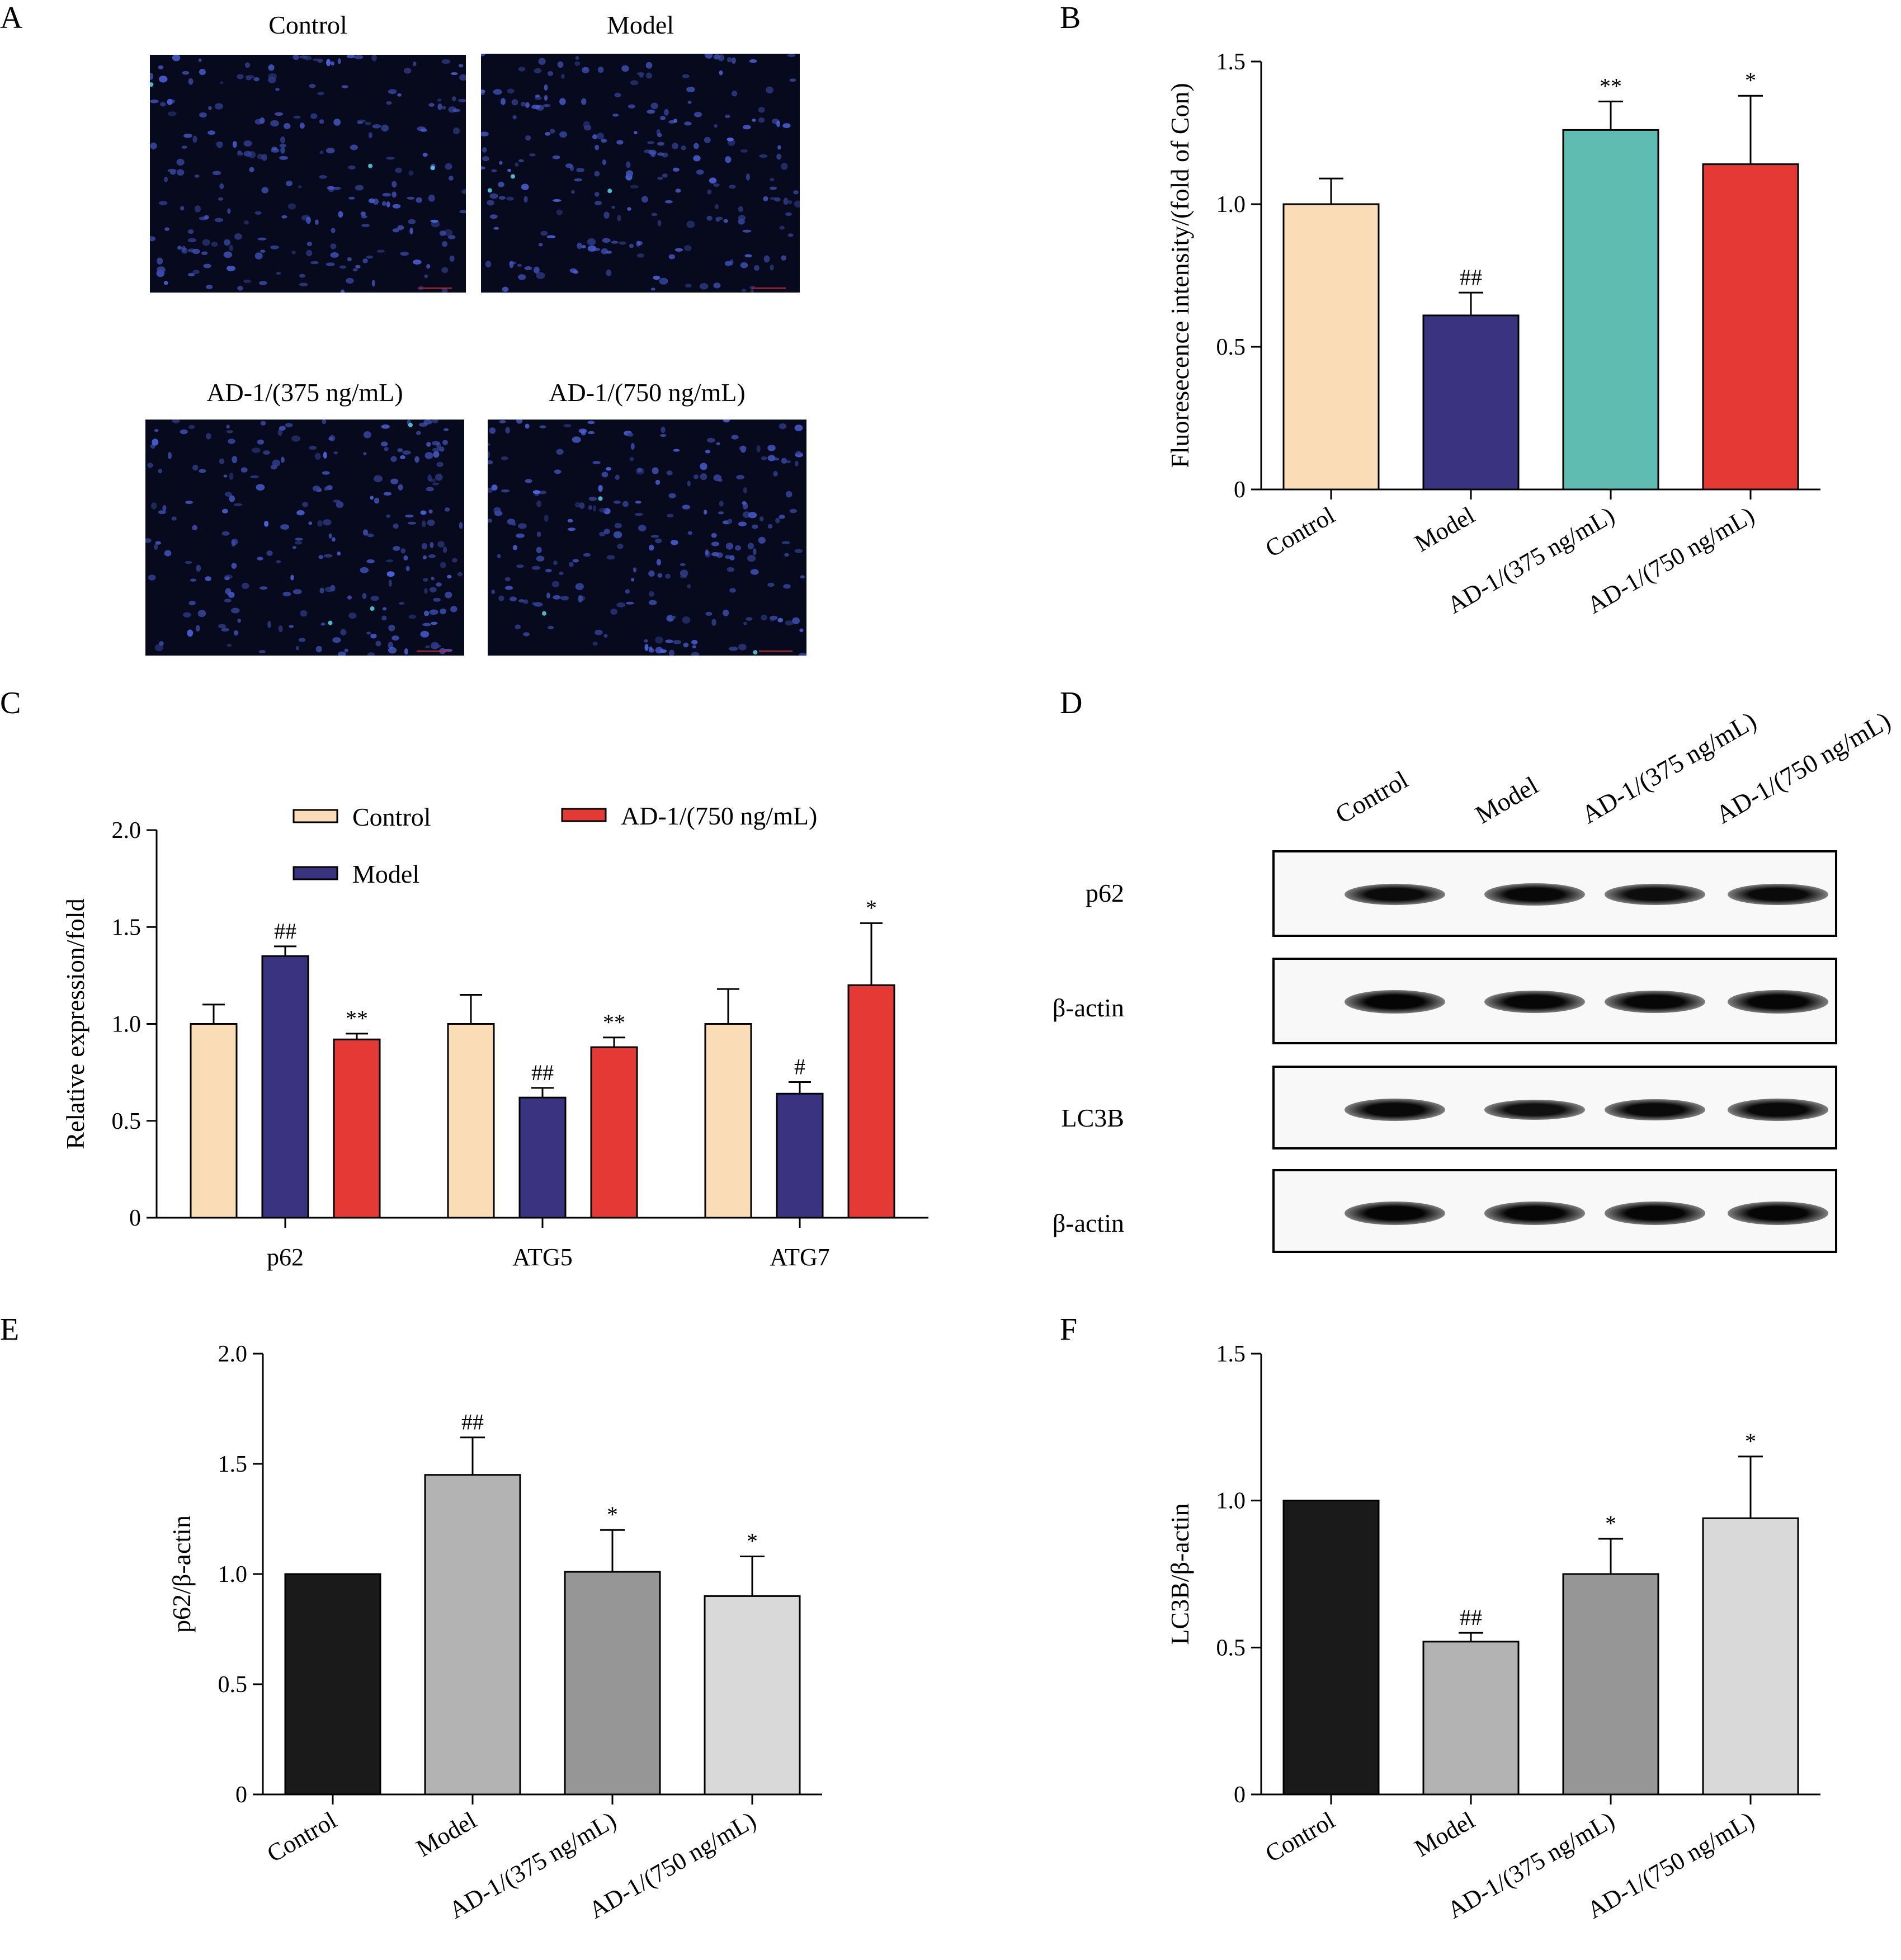  What do you see at coordinates (800, 1066) in the screenshot?
I see `significance-mark: #` at bounding box center [800, 1066].